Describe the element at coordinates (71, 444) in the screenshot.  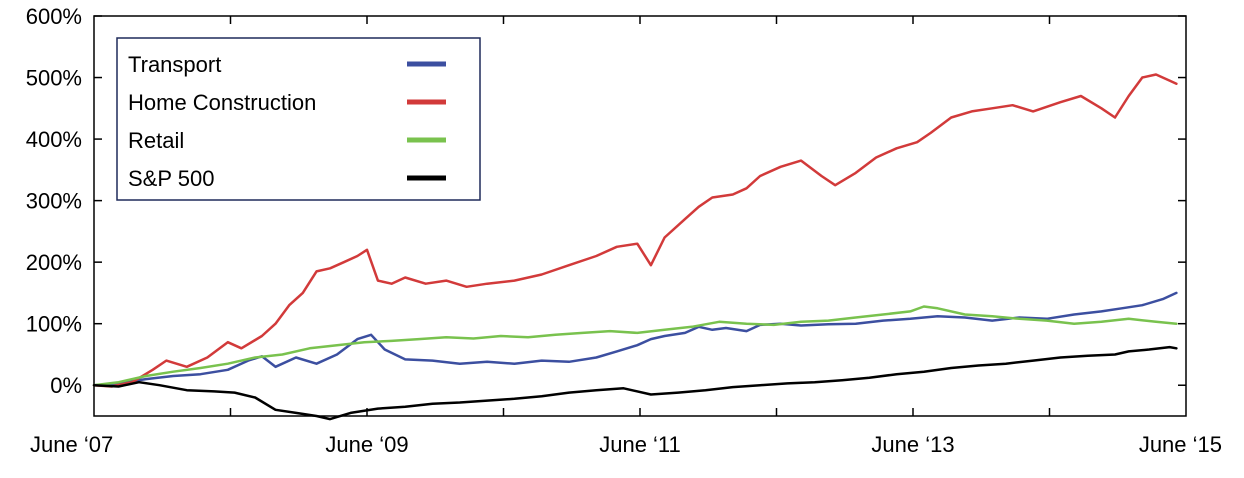
I see `x-tick-label: June ‘07` at that location.